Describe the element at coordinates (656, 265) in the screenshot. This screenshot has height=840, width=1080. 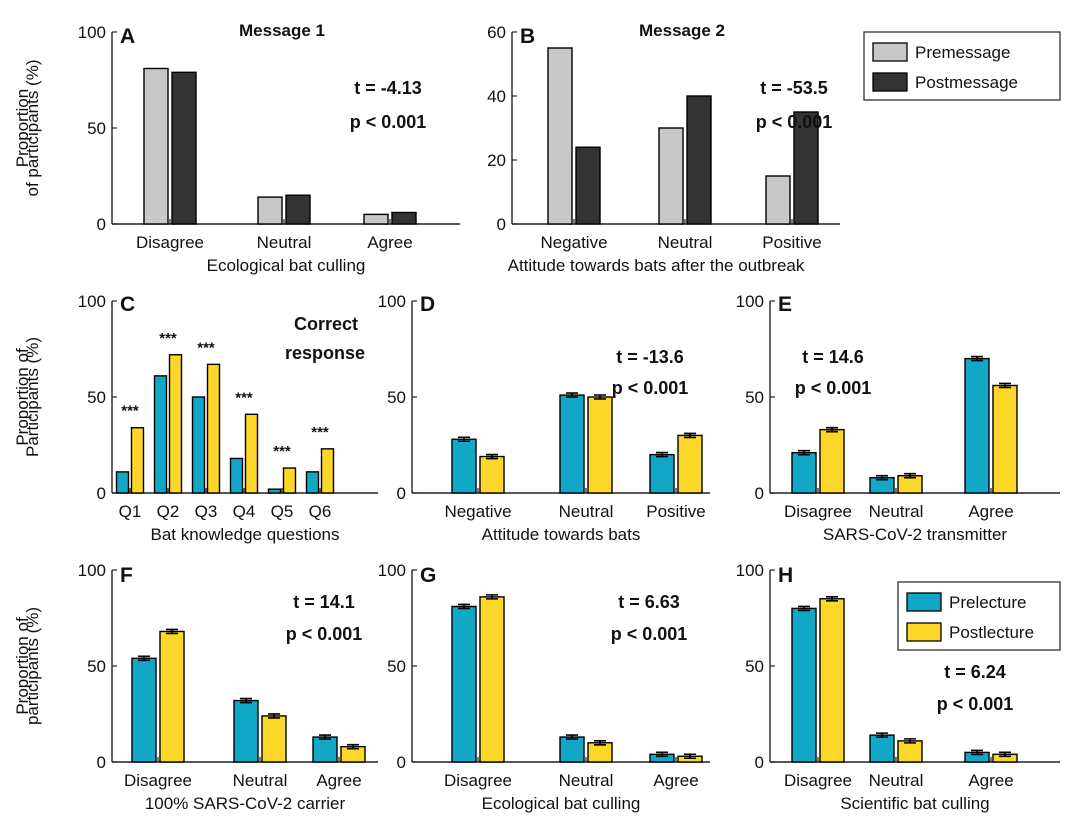
I see `x-axis-label: Attitude towards bats after the outbreak` at that location.